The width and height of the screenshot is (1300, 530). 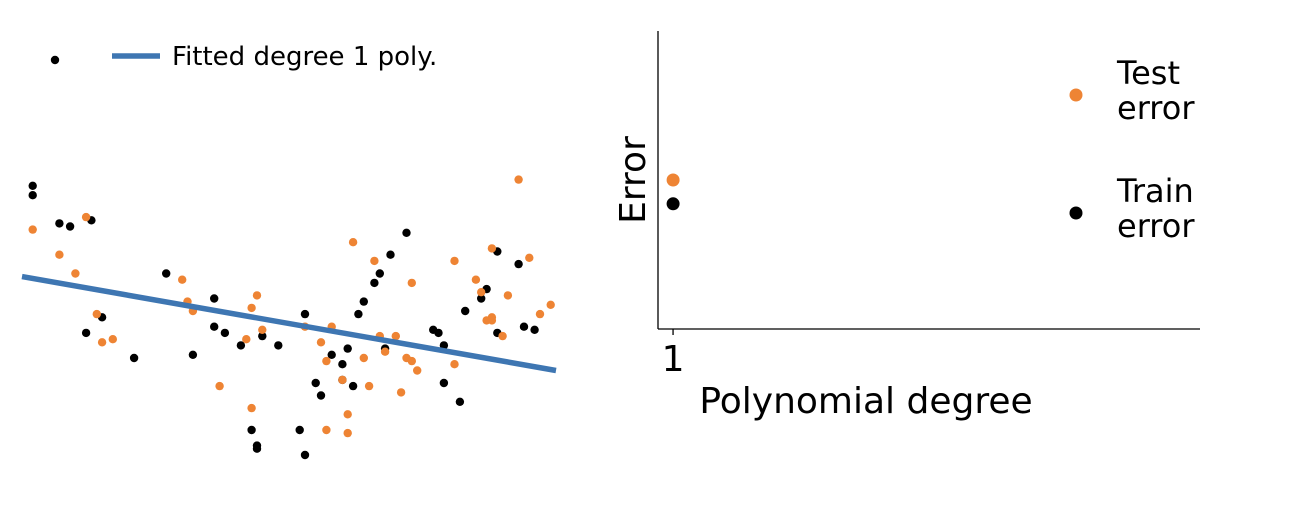 What do you see at coordinates (55, 60) in the screenshot?
I see `legend-dot-marker` at bounding box center [55, 60].